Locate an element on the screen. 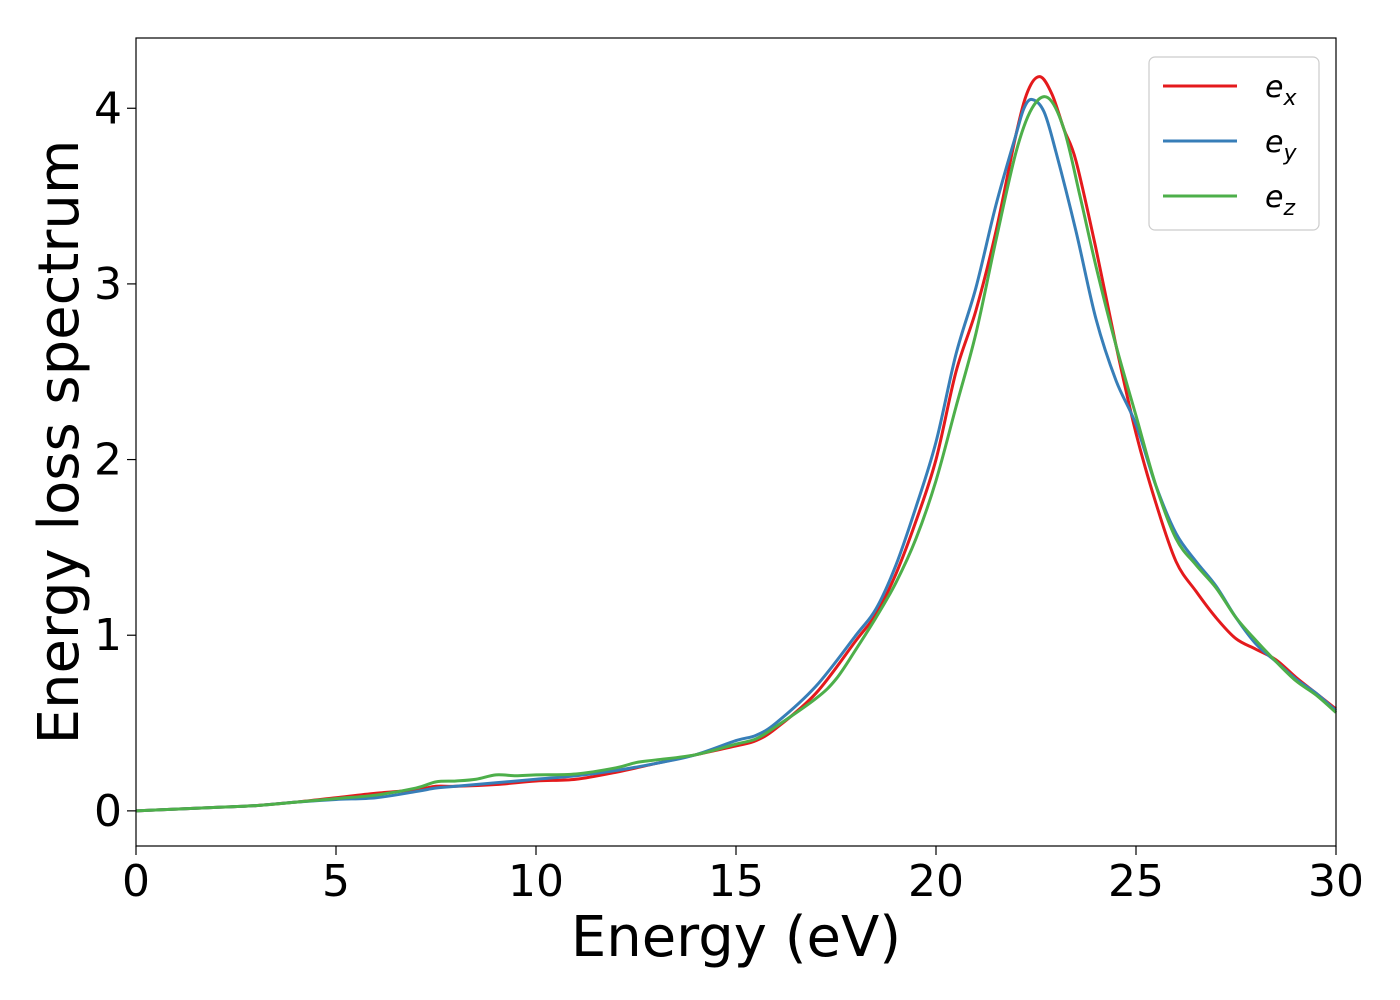 Image resolution: width=1400 pixels, height=1000 pixels. x-tick-label: 20 is located at coordinates (936, 881).